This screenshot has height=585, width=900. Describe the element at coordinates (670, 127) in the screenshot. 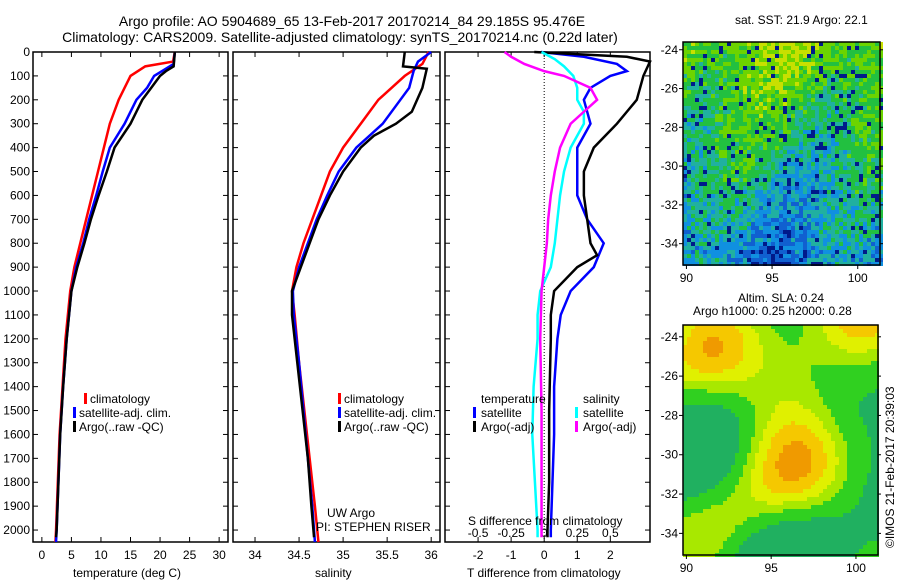

I see `y-tick-label: -28` at that location.